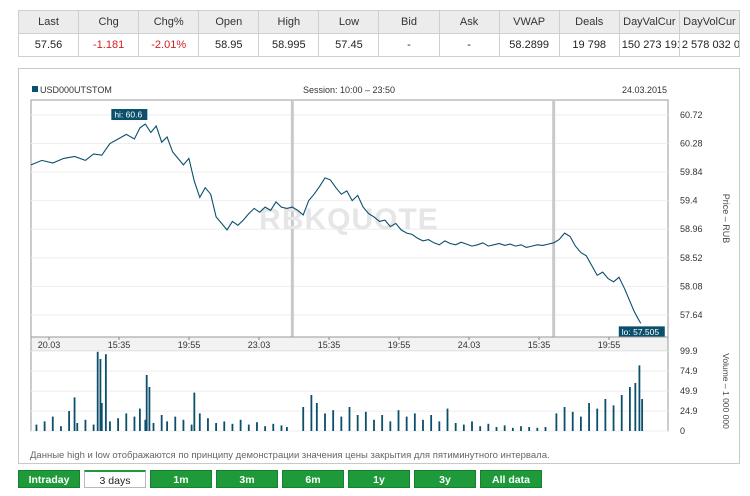  I want to click on tab-3m: 3m, so click(247, 479).